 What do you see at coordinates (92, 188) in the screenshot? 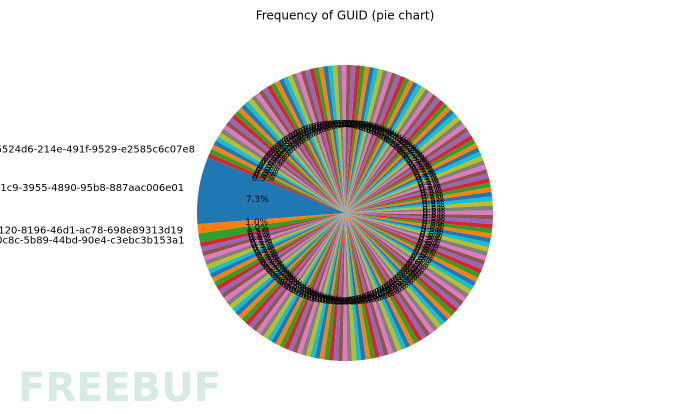
I see `category-label: 17b41c9-3955-4890-95b8-887aac006e01` at bounding box center [92, 188].